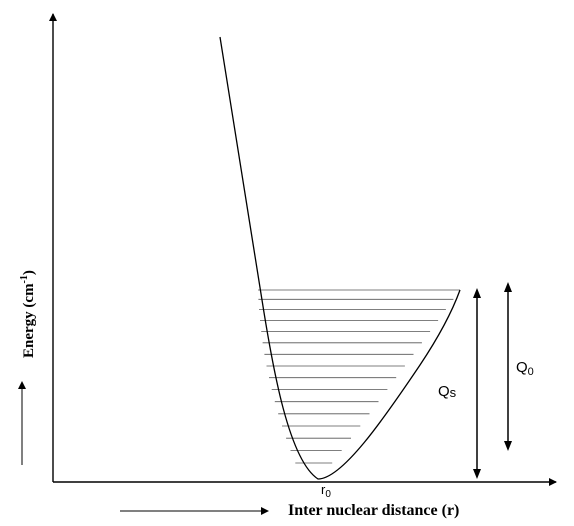 This screenshot has height=526, width=574. Describe the element at coordinates (531, 372) in the screenshot. I see `q0-subscript: 0` at that location.